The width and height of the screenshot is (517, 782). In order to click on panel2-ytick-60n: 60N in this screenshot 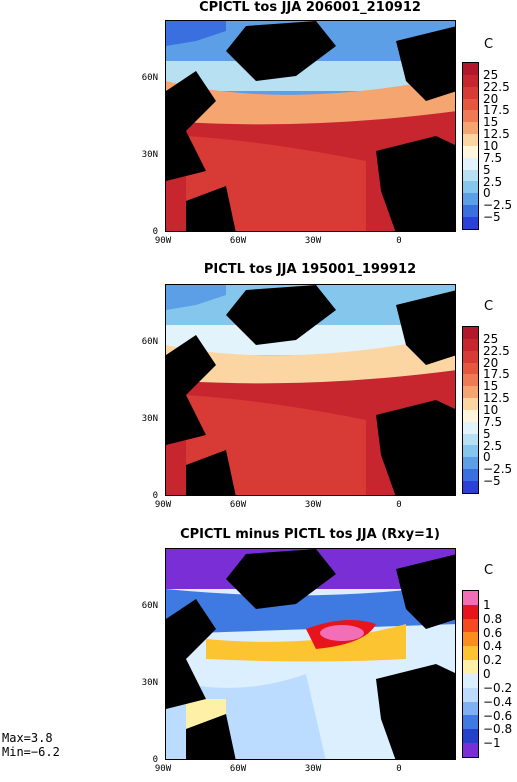, I will do `click(149, 342)`.